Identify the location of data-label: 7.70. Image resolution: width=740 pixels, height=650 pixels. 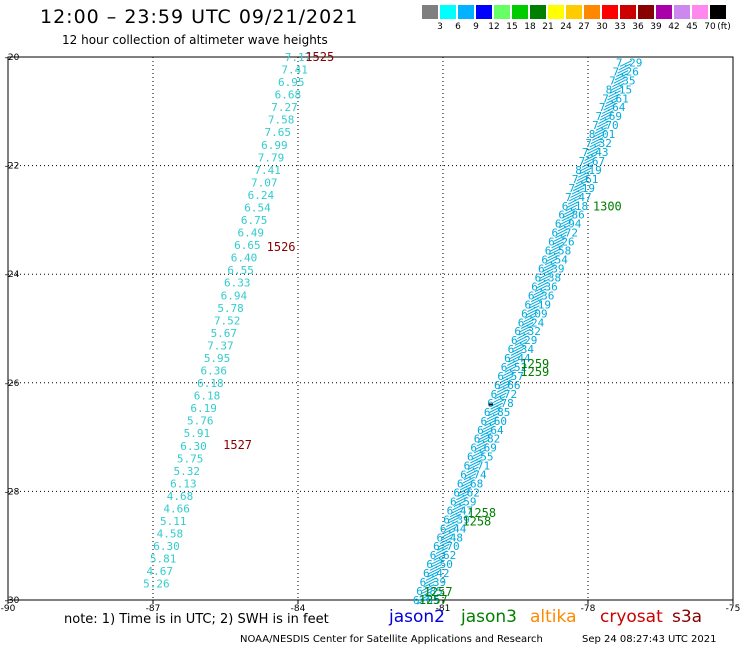
(605, 125).